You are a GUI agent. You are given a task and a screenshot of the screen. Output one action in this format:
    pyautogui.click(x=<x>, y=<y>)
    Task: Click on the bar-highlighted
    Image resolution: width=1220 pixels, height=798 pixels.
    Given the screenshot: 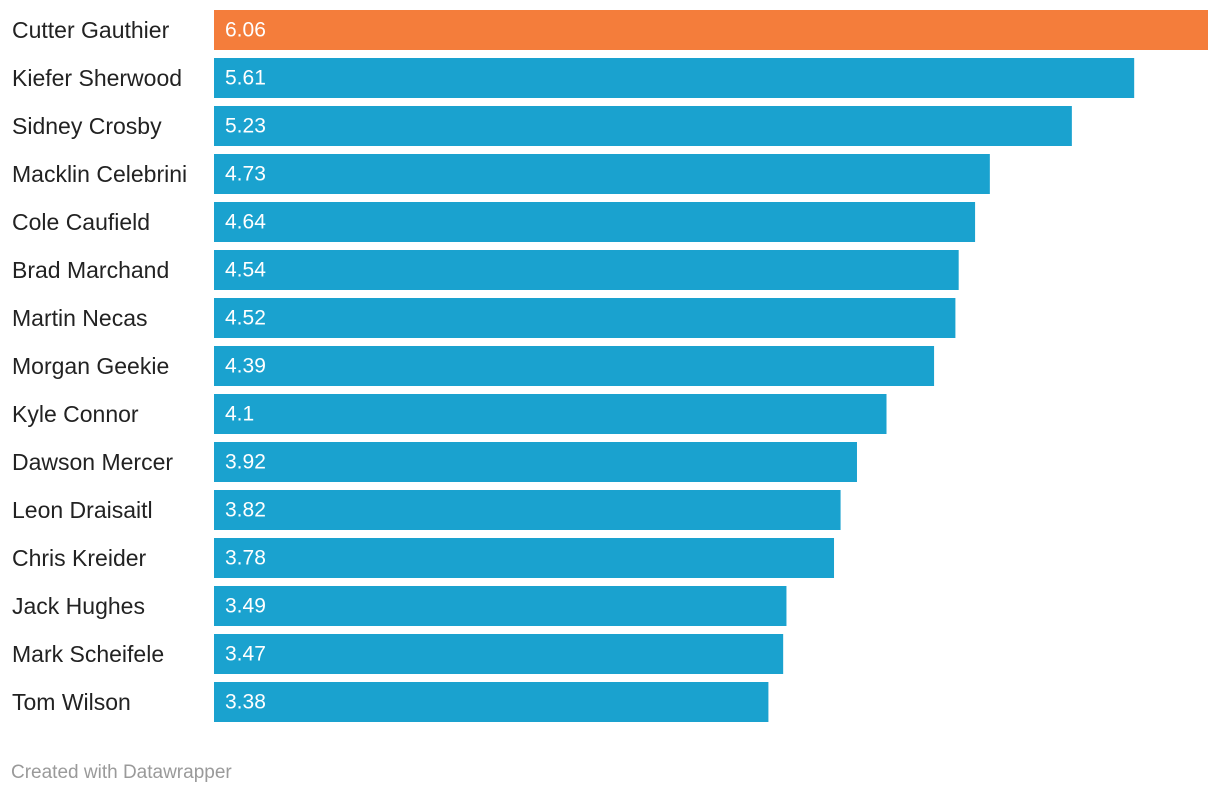 What is the action you would take?
    pyautogui.click(x=711, y=30)
    